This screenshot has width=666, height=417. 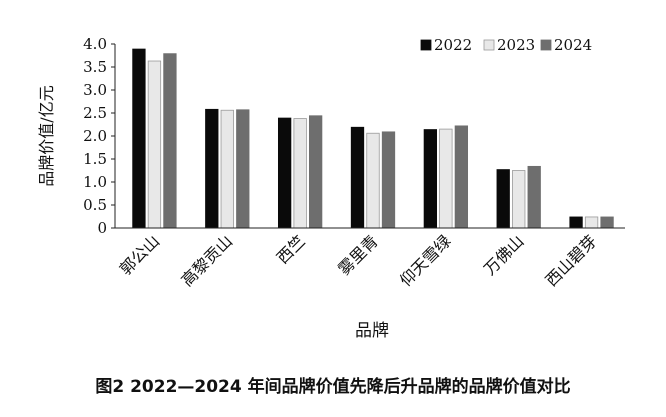 I want to click on y-tick-label: 0.5, so click(x=95, y=205).